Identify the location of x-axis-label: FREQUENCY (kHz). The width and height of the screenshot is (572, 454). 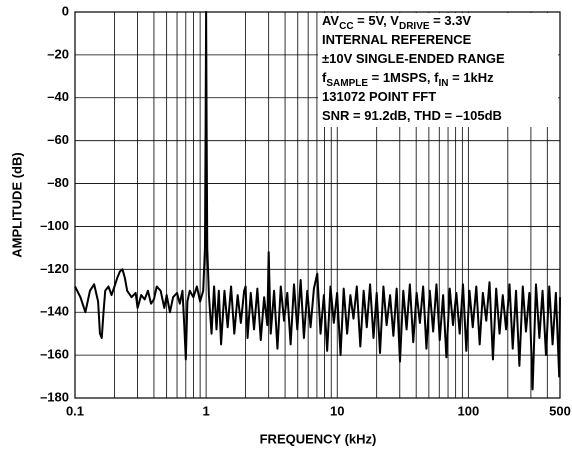
(318, 438).